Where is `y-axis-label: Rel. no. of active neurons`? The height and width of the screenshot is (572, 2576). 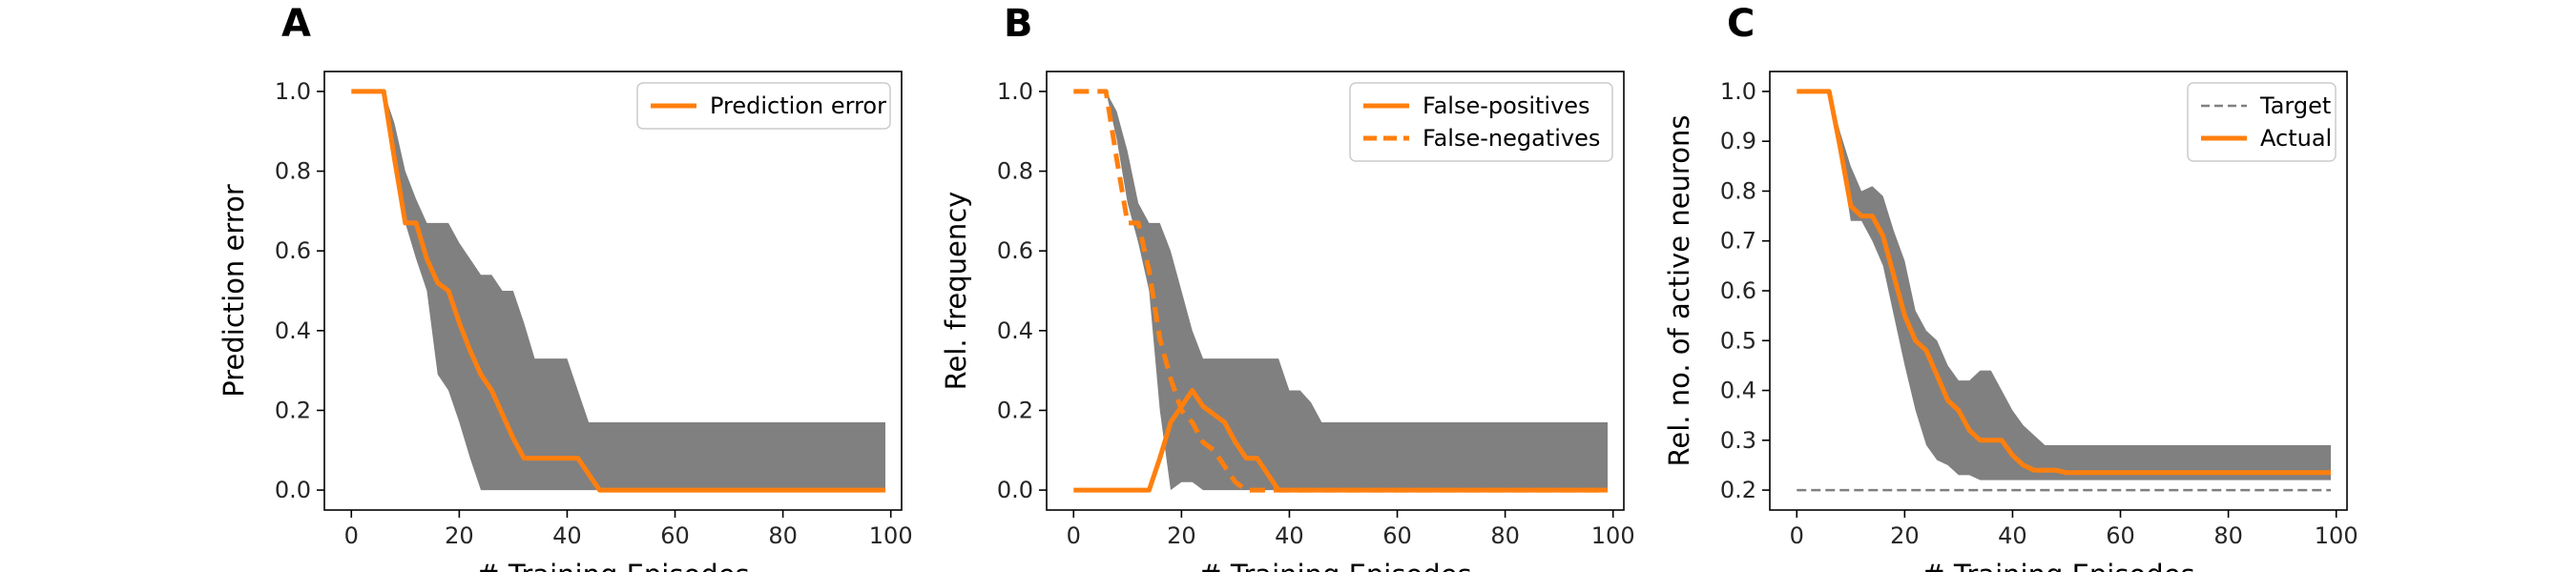
y-axis-label: Rel. no. of active neurons is located at coordinates (1679, 291).